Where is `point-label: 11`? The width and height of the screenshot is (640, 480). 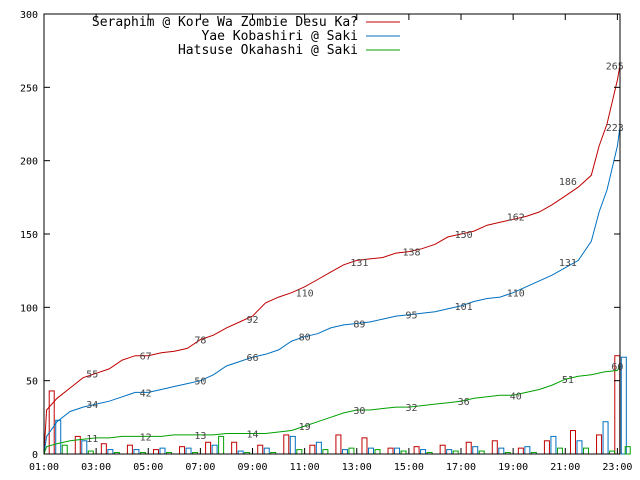 point-label: 11 is located at coordinates (92, 439).